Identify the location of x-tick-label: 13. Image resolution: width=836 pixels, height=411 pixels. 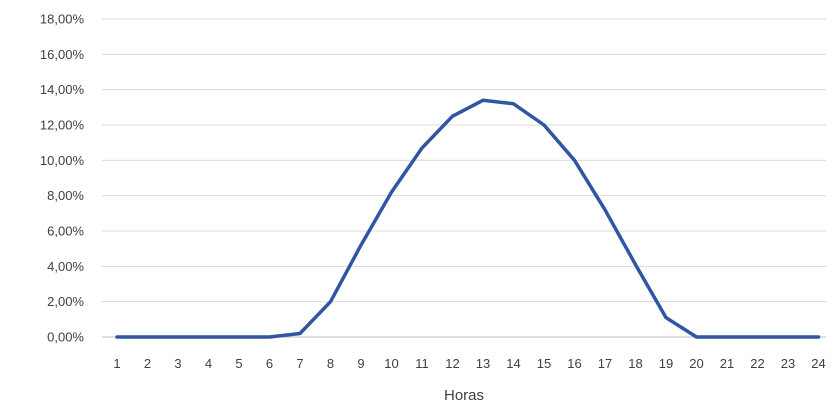
(483, 363).